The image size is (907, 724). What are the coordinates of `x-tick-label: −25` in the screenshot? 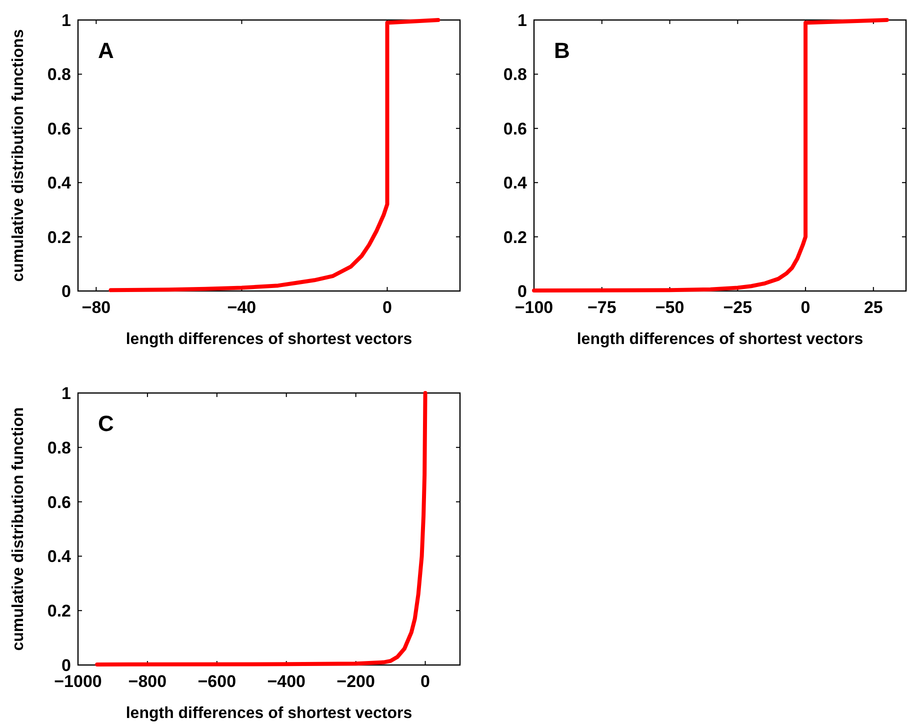 It's located at (737, 307).